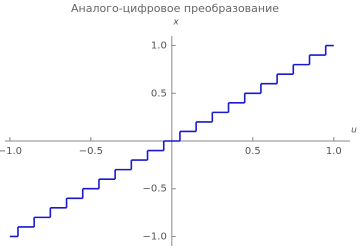 This screenshot has width=362, height=248. Describe the element at coordinates (11, 151) in the screenshot. I see `x-tick-label: −1.0` at that location.